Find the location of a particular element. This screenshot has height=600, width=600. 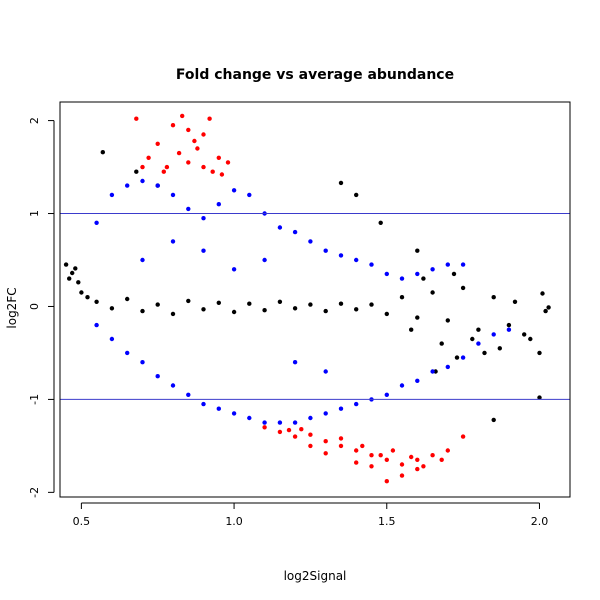

x-tick-label: 1.0 is located at coordinates (234, 521).